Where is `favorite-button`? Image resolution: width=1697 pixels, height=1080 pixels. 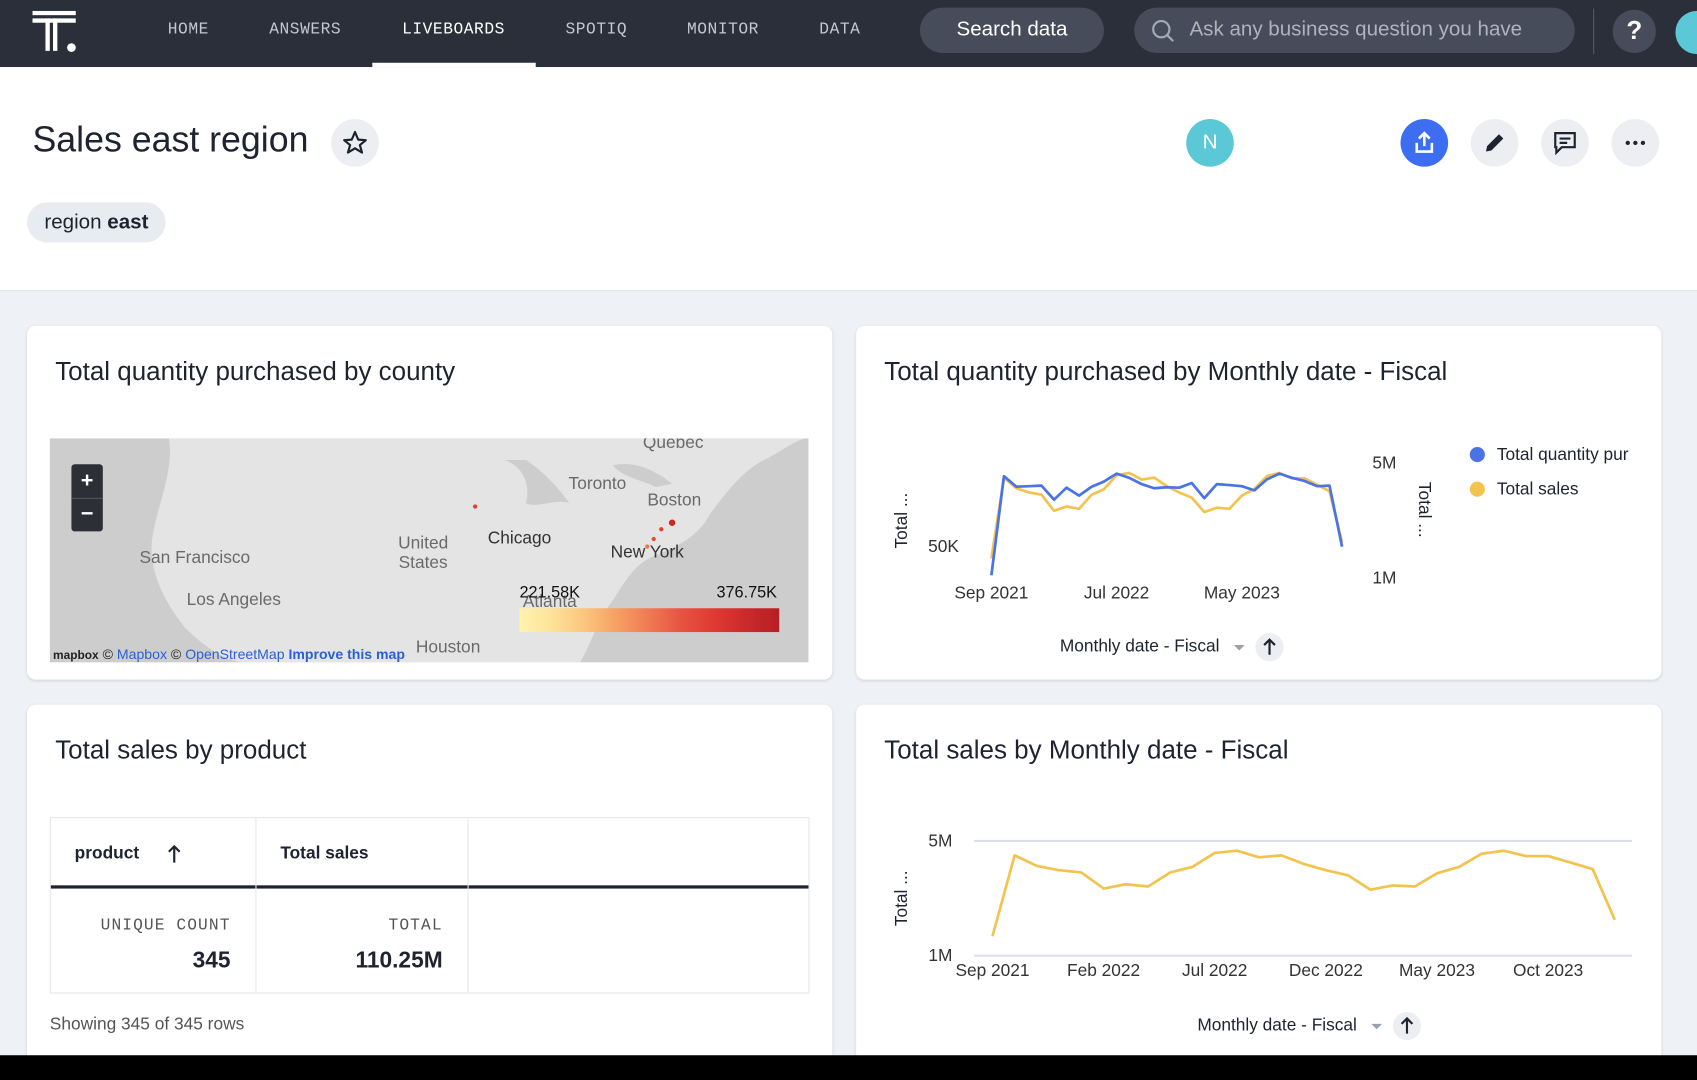
favorite-button is located at coordinates (355, 143).